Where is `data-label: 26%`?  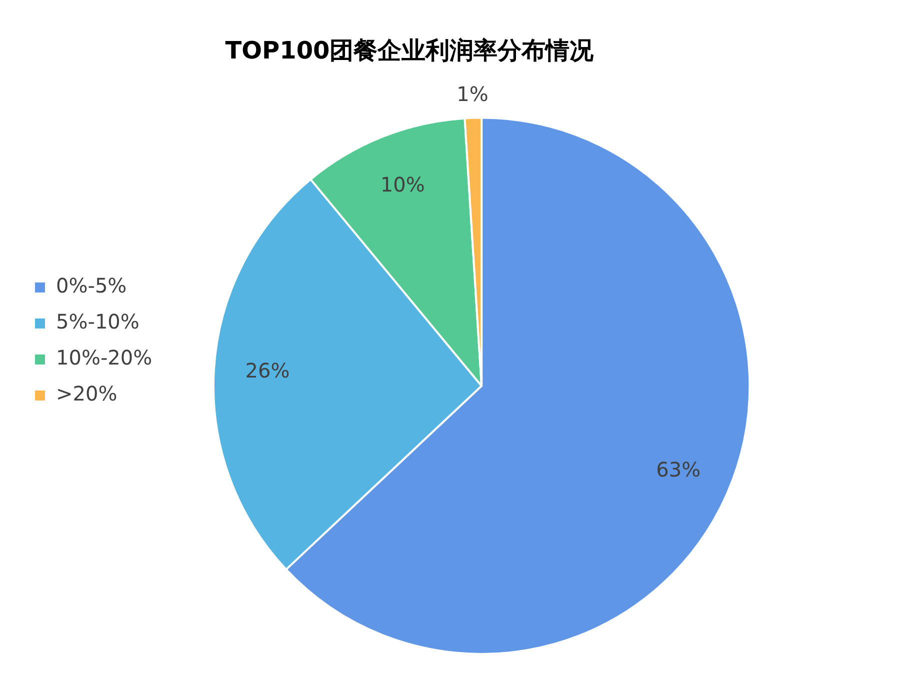 data-label: 26% is located at coordinates (267, 370).